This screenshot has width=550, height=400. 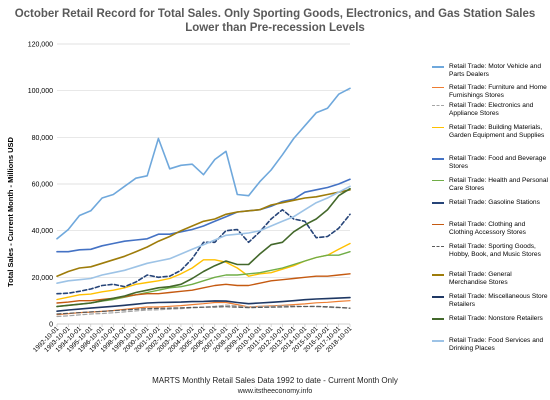 What do you see at coordinates (43, 138) in the screenshot?
I see `y-tick-label: 80,000` at bounding box center [43, 138].